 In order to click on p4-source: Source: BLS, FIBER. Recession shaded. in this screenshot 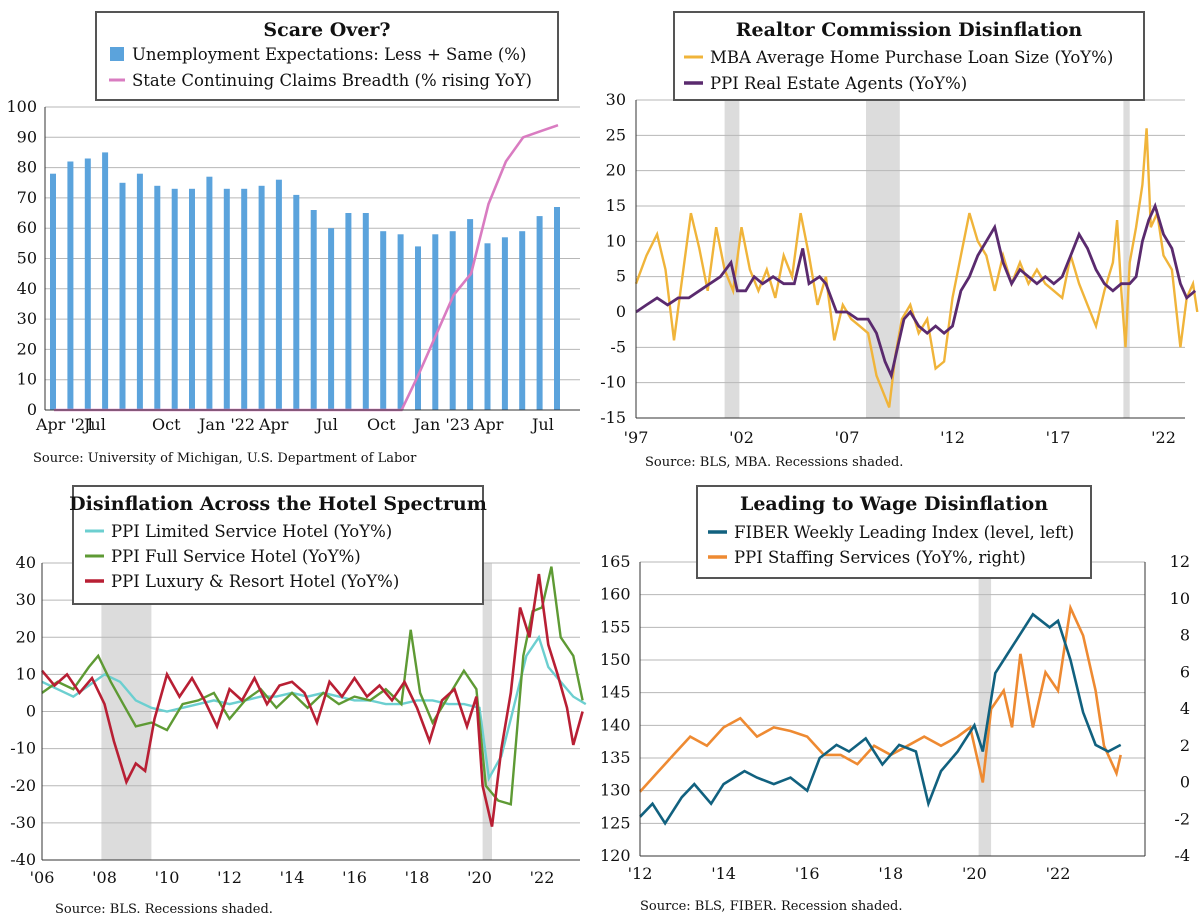, I will do `click(771, 906)`.